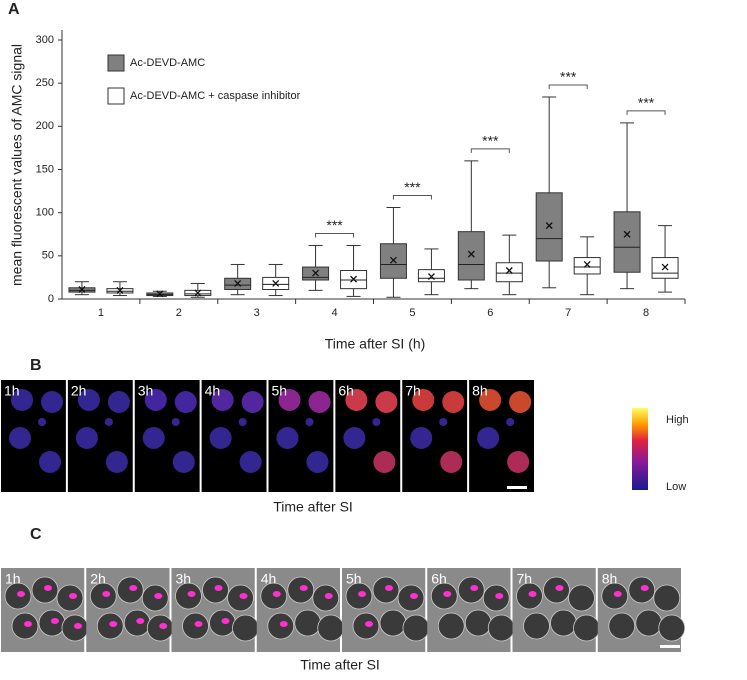 The height and width of the screenshot is (680, 747). Describe the element at coordinates (101, 313) in the screenshot. I see `x-tick-label: 1` at that location.